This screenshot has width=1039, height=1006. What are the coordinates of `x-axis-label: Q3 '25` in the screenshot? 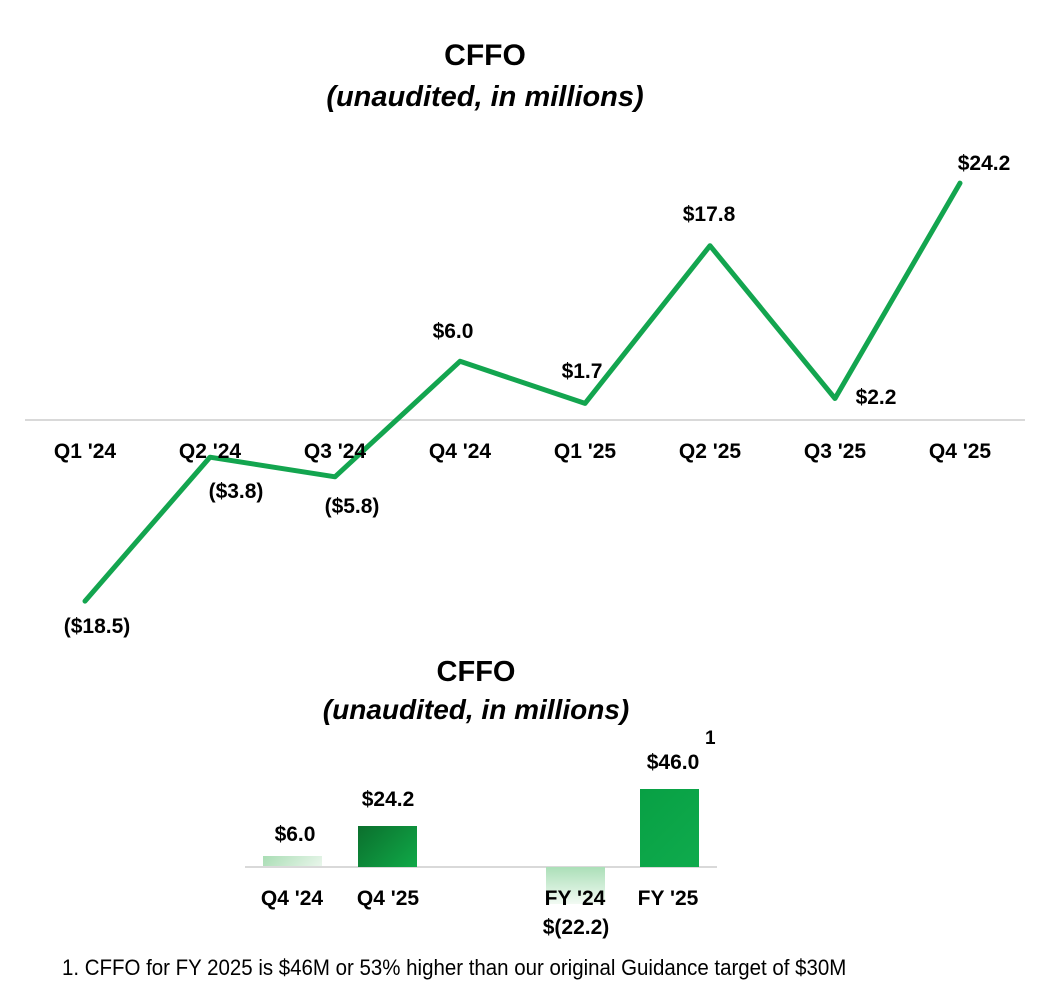 It's located at (835, 451).